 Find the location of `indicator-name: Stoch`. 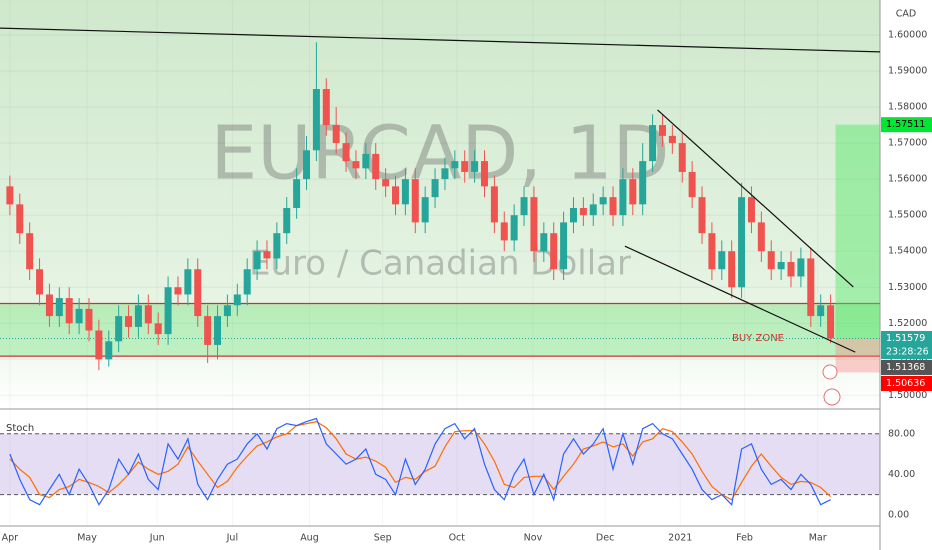

indicator-name: Stoch is located at coordinates (20, 428).